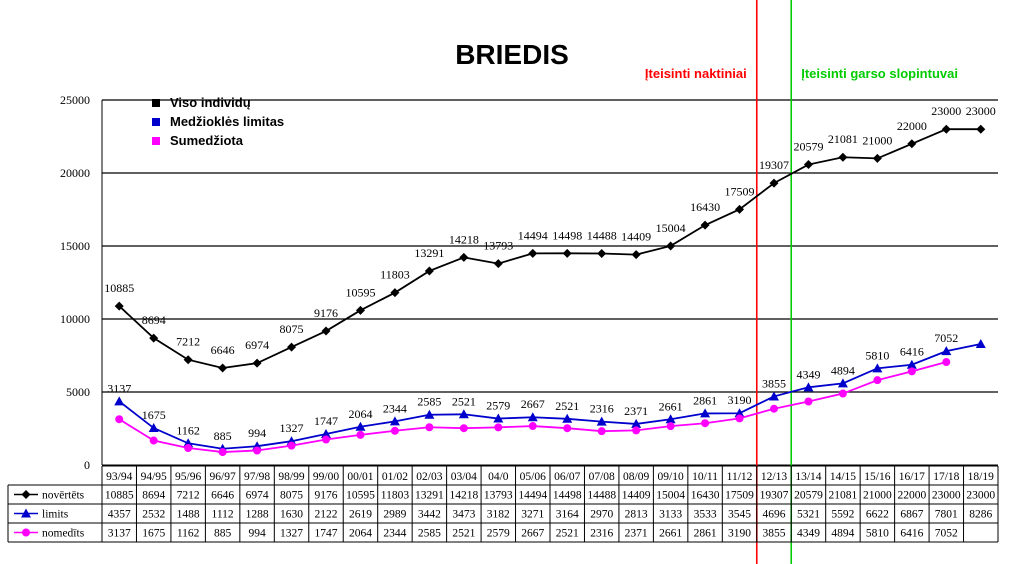 This screenshot has width=1024, height=564. I want to click on table-cell: 7212, so click(188, 496).